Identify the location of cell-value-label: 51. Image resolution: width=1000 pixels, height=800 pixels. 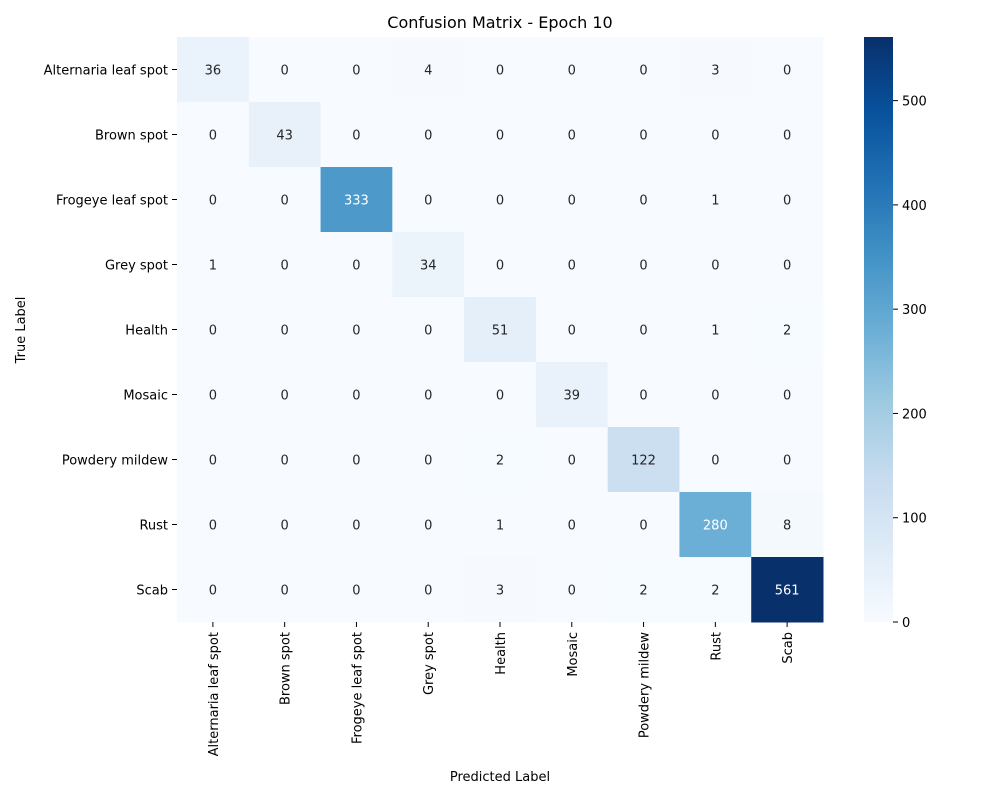
(500, 331).